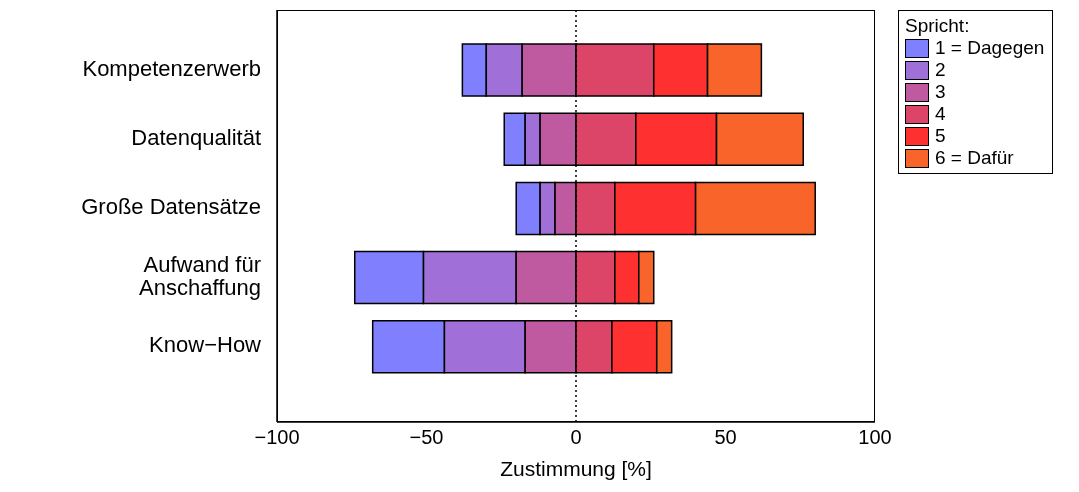  What do you see at coordinates (725, 437) in the screenshot?
I see `x-tick-label: 50` at bounding box center [725, 437].